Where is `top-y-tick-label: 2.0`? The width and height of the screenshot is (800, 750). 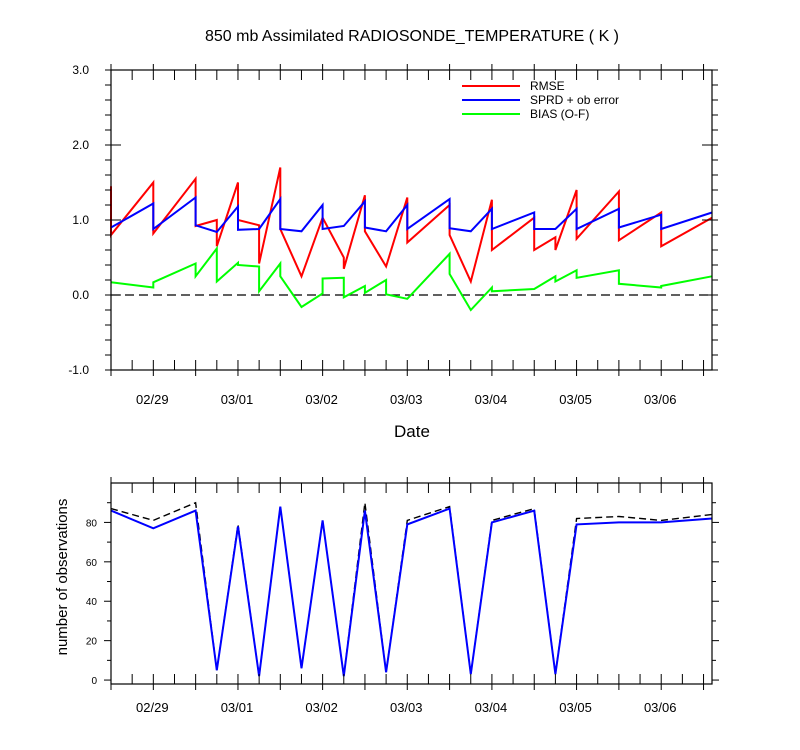 top-y-tick-label: 2.0 is located at coordinates (80, 145).